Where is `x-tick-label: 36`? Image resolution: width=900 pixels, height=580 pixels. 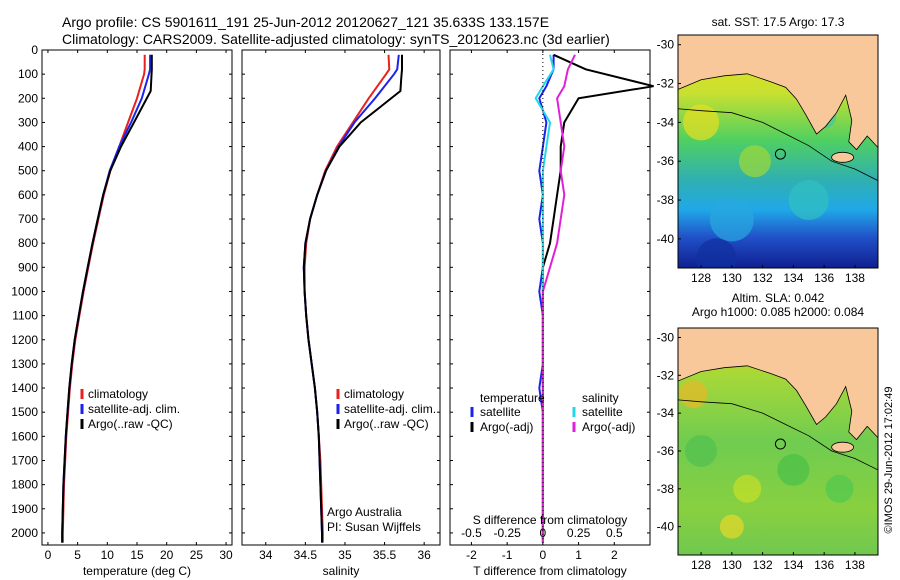
x-tick-label: 36 is located at coordinates (424, 555).